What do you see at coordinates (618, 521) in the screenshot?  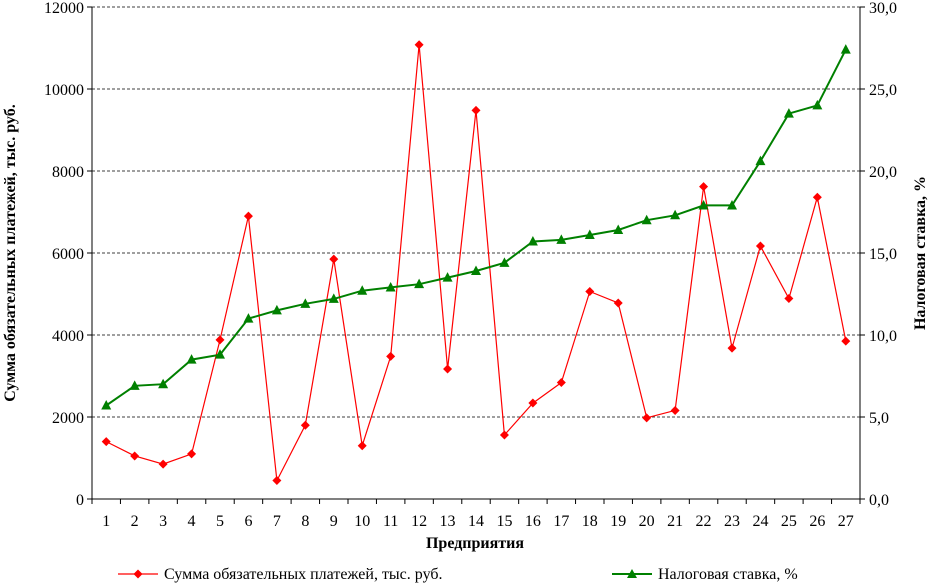 I see `x-tick-label: 19` at bounding box center [618, 521].